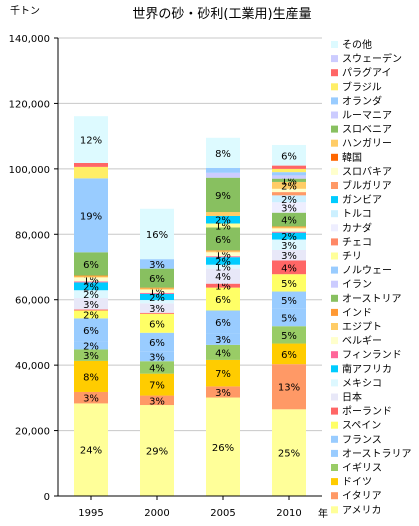 The image size is (419, 526). What do you see at coordinates (367, 72) in the screenshot?
I see `legend-label: パラグアイ` at bounding box center [367, 72].